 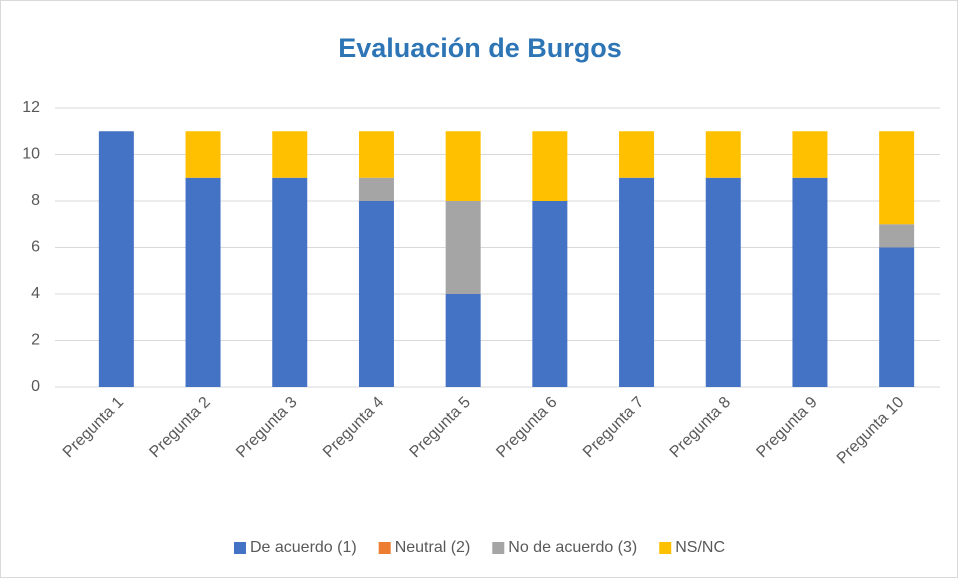 What do you see at coordinates (35, 340) in the screenshot?
I see `y-tick-label: 2` at bounding box center [35, 340].